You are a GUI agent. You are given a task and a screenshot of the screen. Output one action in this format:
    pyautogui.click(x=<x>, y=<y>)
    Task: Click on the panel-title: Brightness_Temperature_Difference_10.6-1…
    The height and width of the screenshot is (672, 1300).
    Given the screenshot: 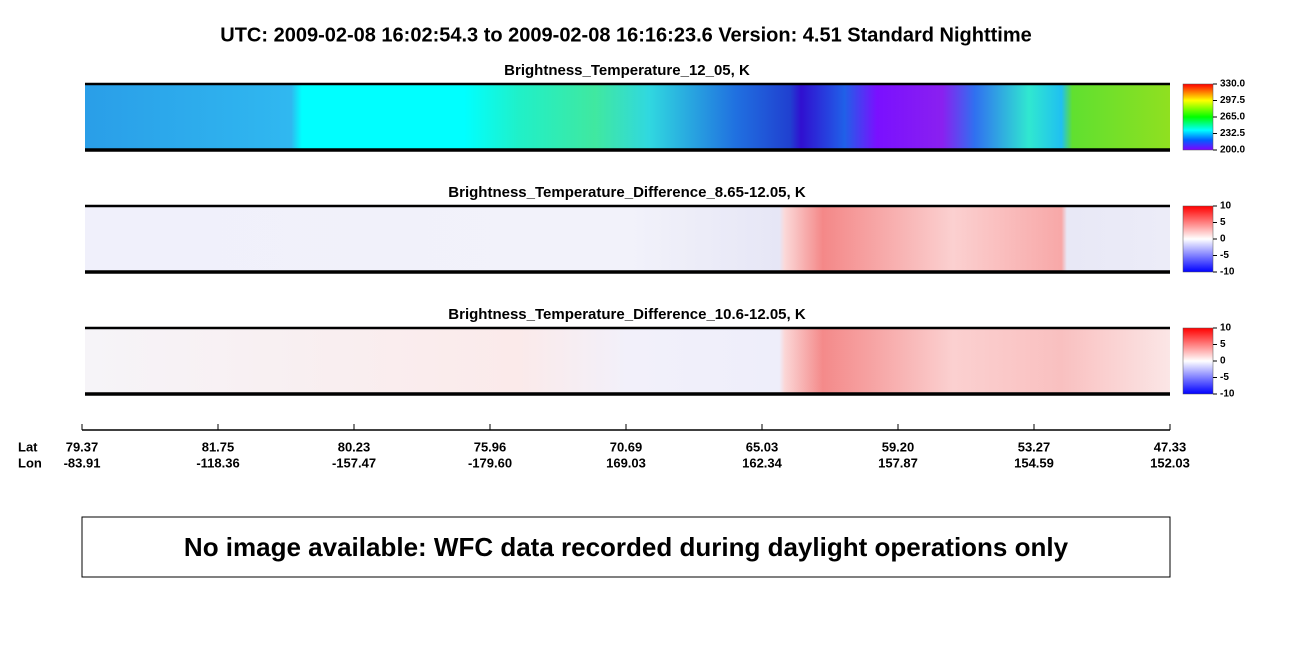 What is the action you would take?
    pyautogui.click(x=627, y=314)
    